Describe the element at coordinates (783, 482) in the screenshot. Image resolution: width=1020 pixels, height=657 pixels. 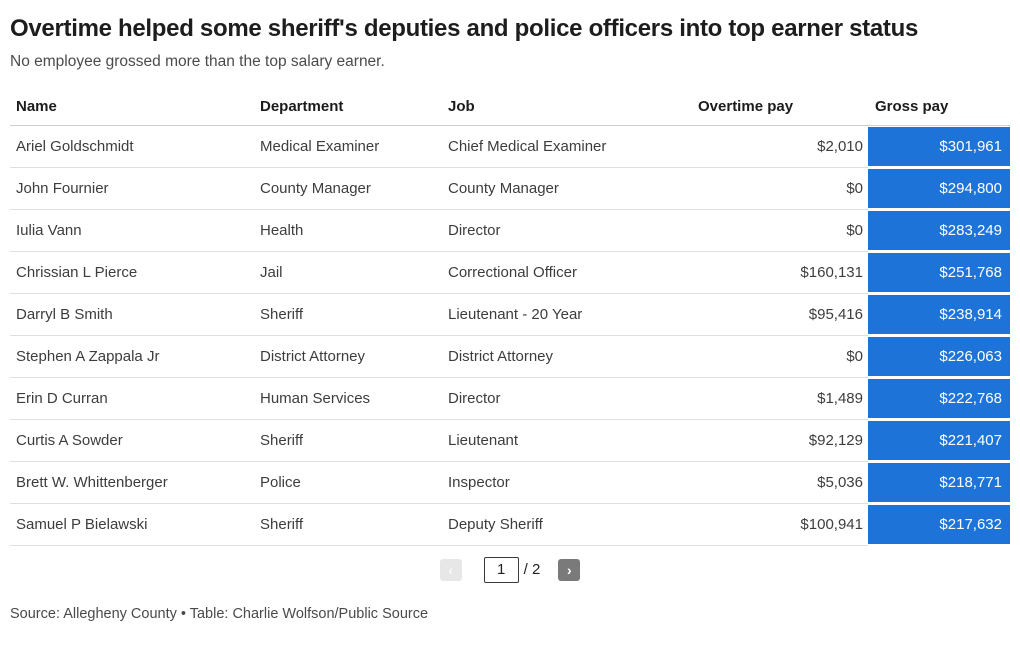
I see `cell-overtime-pay: $5,036` at that location.